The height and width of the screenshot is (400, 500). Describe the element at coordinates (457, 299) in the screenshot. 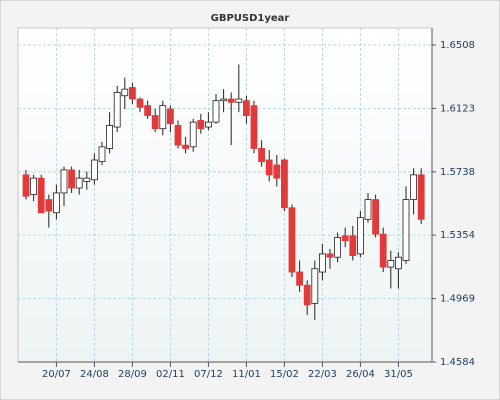

I see `y-tick-label: 1.4969` at that location.